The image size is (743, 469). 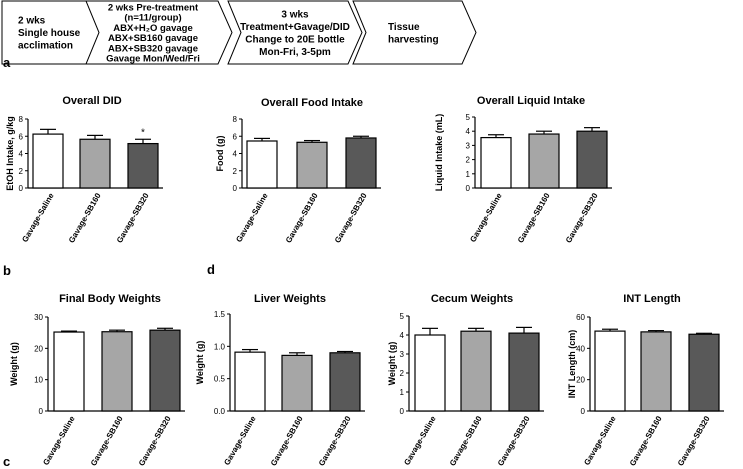 What do you see at coordinates (45, 46) in the screenshot?
I see `timeline-step-1-line-3: acclimation` at bounding box center [45, 46].